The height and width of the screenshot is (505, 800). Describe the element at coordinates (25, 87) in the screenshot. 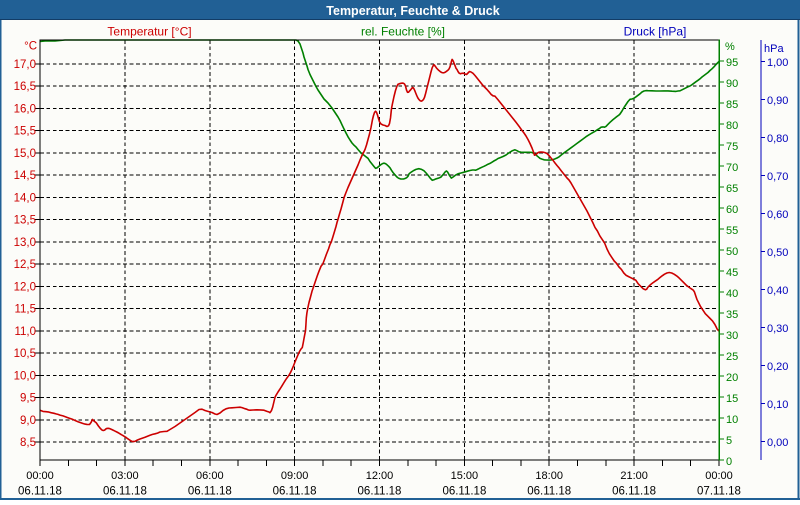

I see `svg-text: 16,5` at that location.